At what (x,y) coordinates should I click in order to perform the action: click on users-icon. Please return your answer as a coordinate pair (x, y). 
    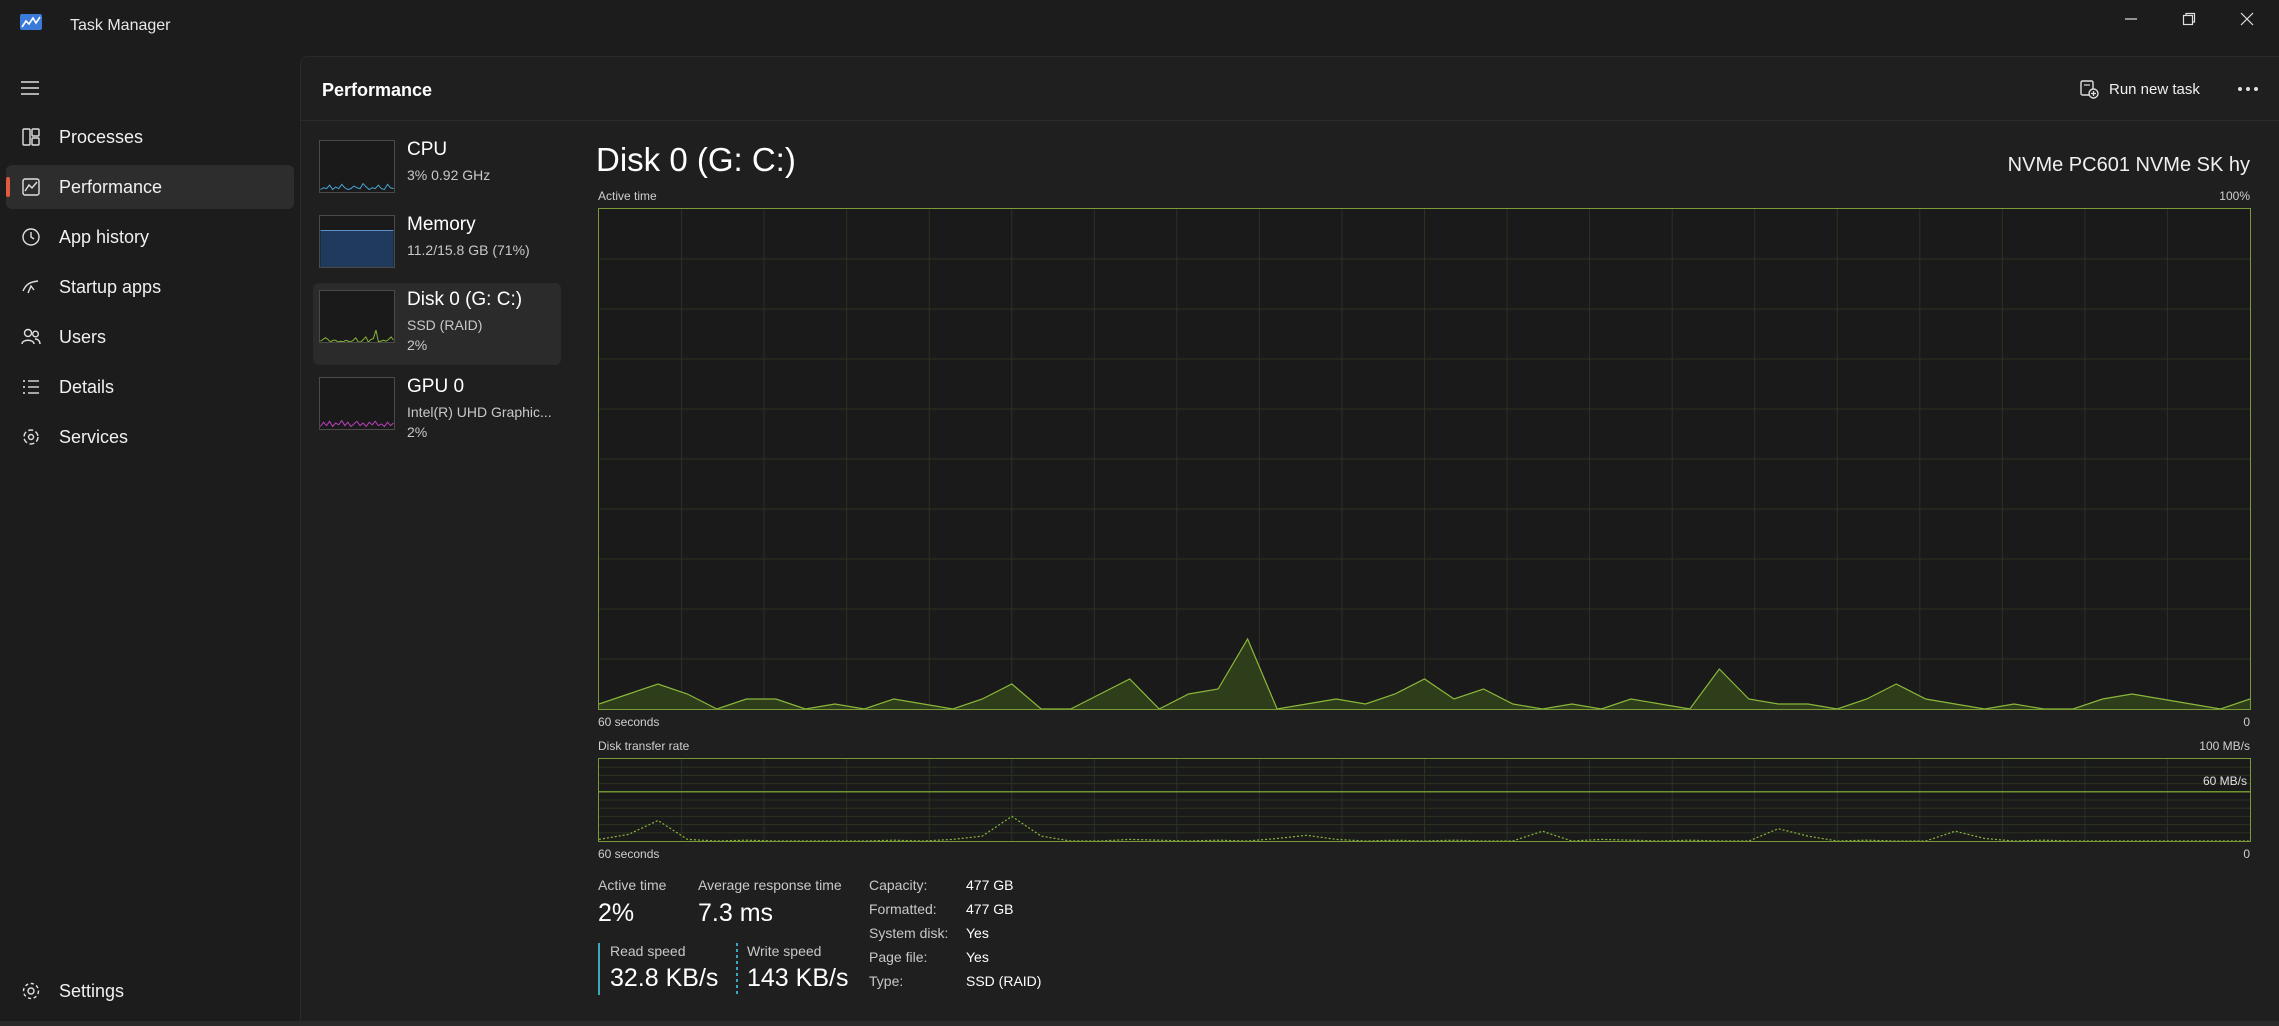
    Looking at the image, I should click on (31, 336).